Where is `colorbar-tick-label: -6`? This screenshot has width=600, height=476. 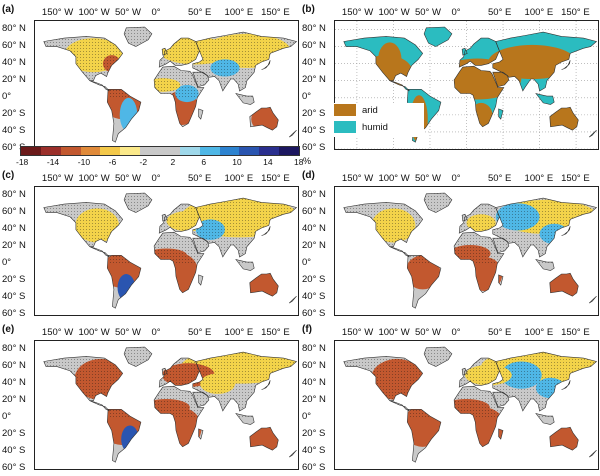
colorbar-tick-label: -6 is located at coordinates (112, 162).